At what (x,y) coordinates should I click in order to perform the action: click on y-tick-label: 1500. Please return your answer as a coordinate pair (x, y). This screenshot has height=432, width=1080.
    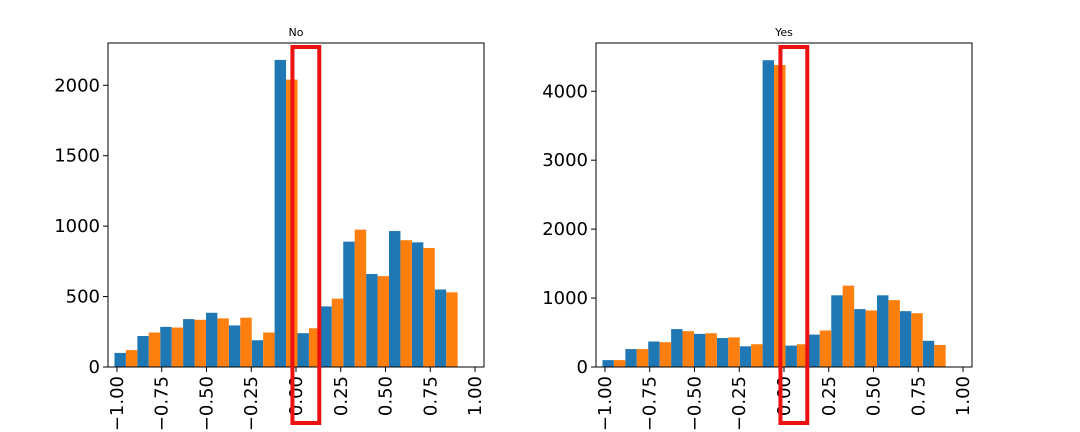
    Looking at the image, I should click on (77, 156).